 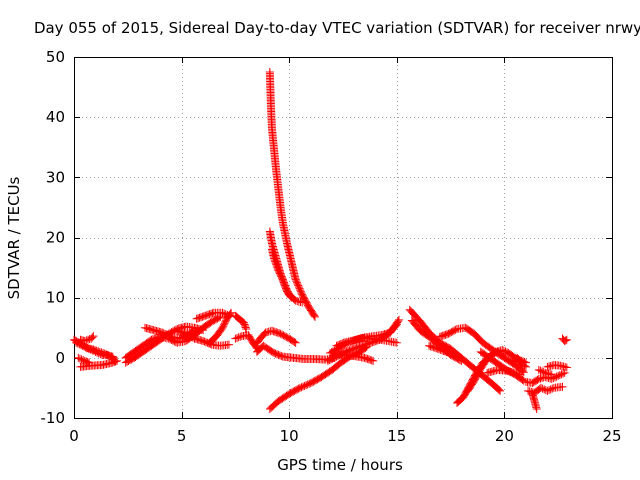 What do you see at coordinates (55, 298) in the screenshot?
I see `y-tick-label: 10` at bounding box center [55, 298].